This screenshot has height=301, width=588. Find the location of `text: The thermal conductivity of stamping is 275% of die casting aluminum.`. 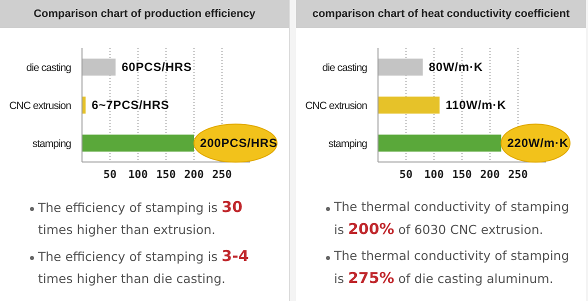

text: The thermal conductivity of stamping is 275% of die casting aluminum. is located at coordinates (452, 268).